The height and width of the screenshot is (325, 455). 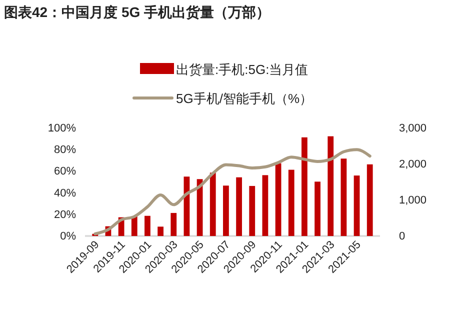 What do you see at coordinates (137, 12) in the screenshot?
I see `chart-title: 图表42：中国月度 5G 手机出货量（万部）` at bounding box center [137, 12].